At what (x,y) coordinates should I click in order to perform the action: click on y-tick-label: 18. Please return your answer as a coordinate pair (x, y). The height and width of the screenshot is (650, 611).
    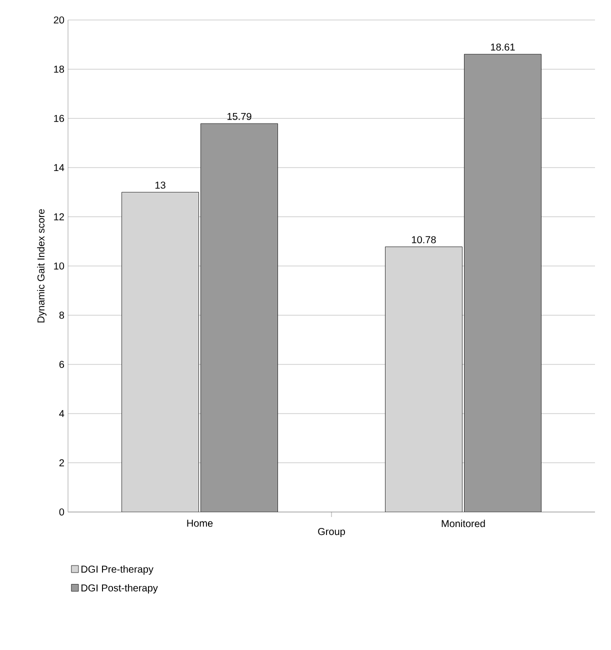
    Looking at the image, I should click on (59, 69).